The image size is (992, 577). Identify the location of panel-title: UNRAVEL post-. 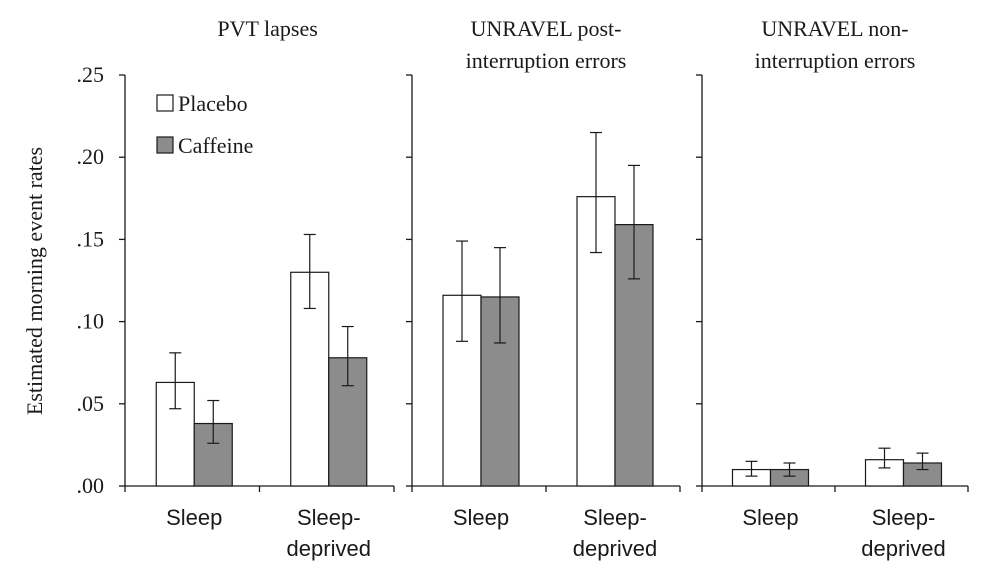
(546, 28).